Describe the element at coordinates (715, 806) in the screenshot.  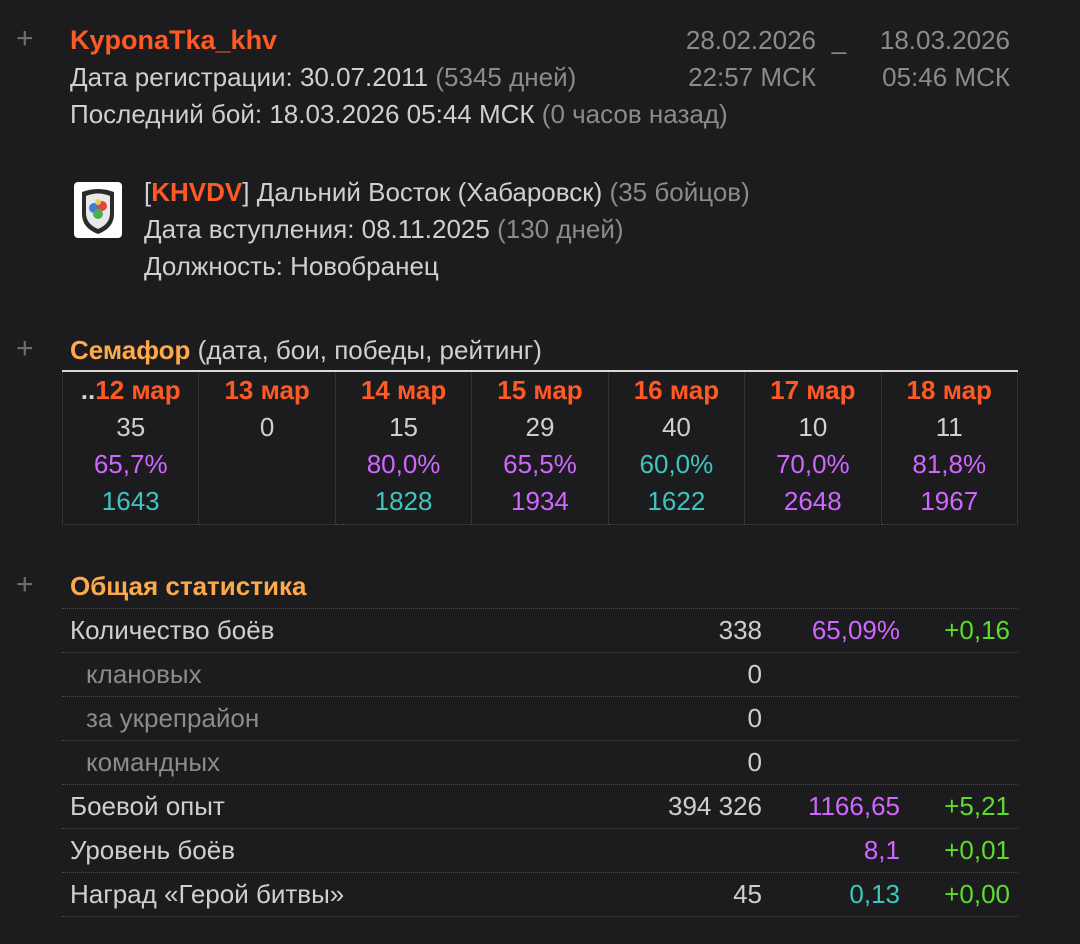
I see `stats-row-value: 394 326` at that location.